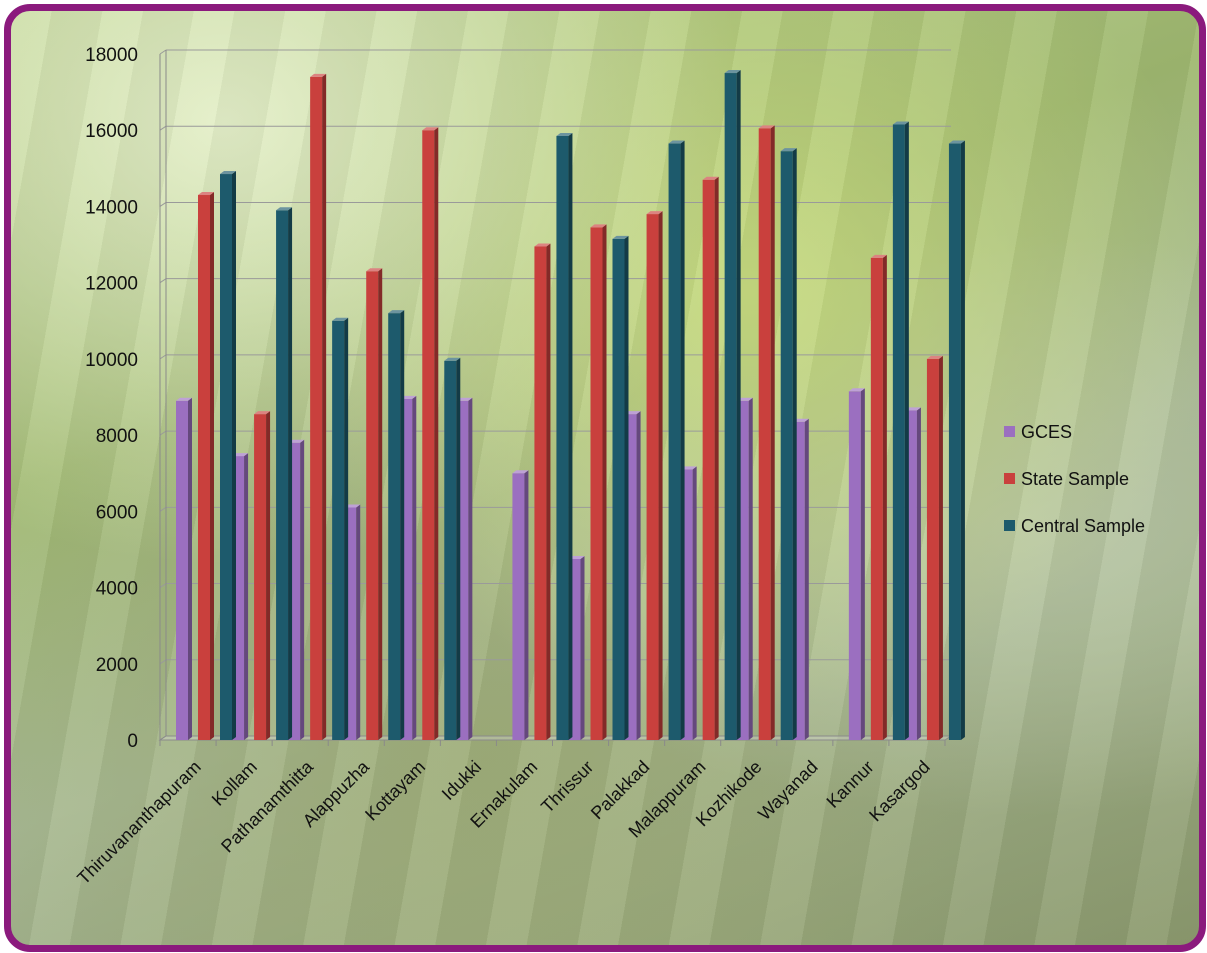 The image size is (1207, 953). I want to click on legend-label: State Sample, so click(1075, 479).